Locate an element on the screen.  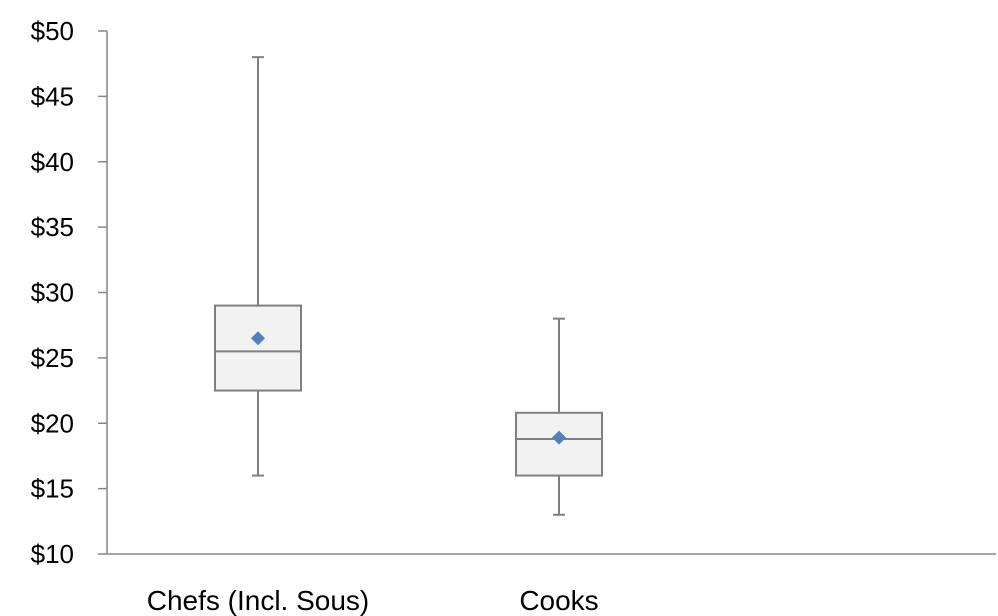
x-category-label: Chefs (Incl. Sous) is located at coordinates (258, 600).